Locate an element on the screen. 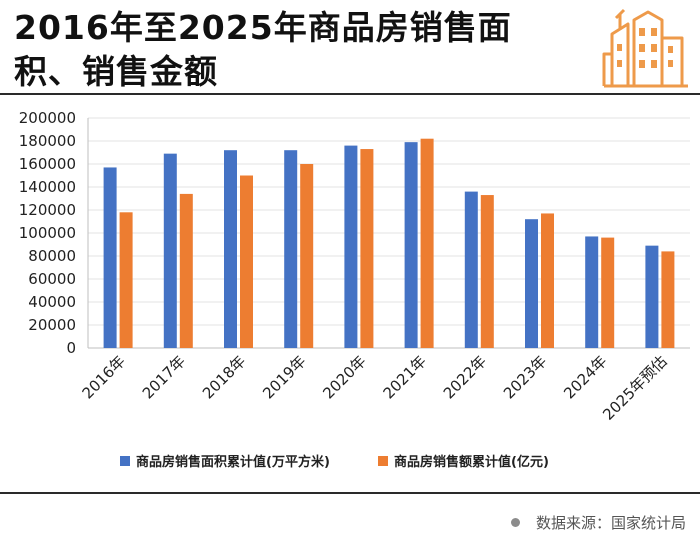 The height and width of the screenshot is (558, 700). y-tick-label: 200000 is located at coordinates (47, 118).